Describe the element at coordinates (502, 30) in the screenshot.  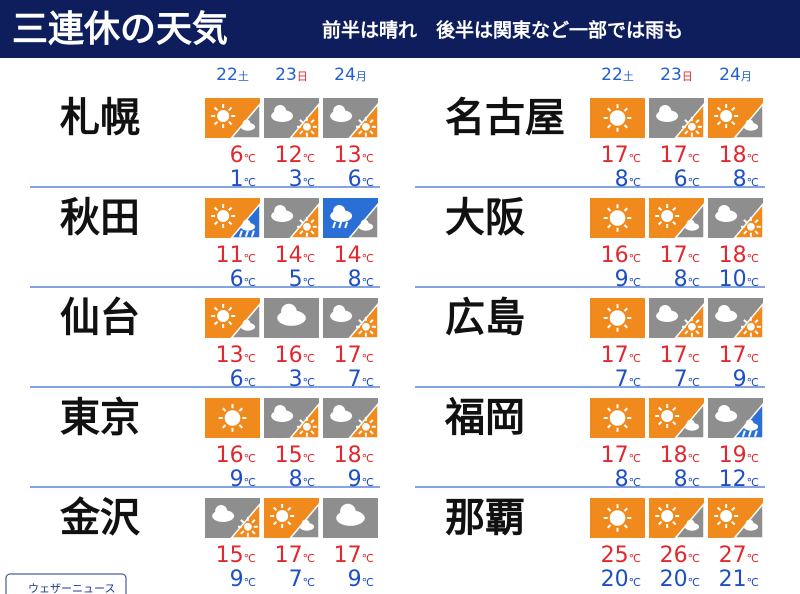
I see `subtitle: 前半は晴れ 後半は関東など一部では雨も` at that location.